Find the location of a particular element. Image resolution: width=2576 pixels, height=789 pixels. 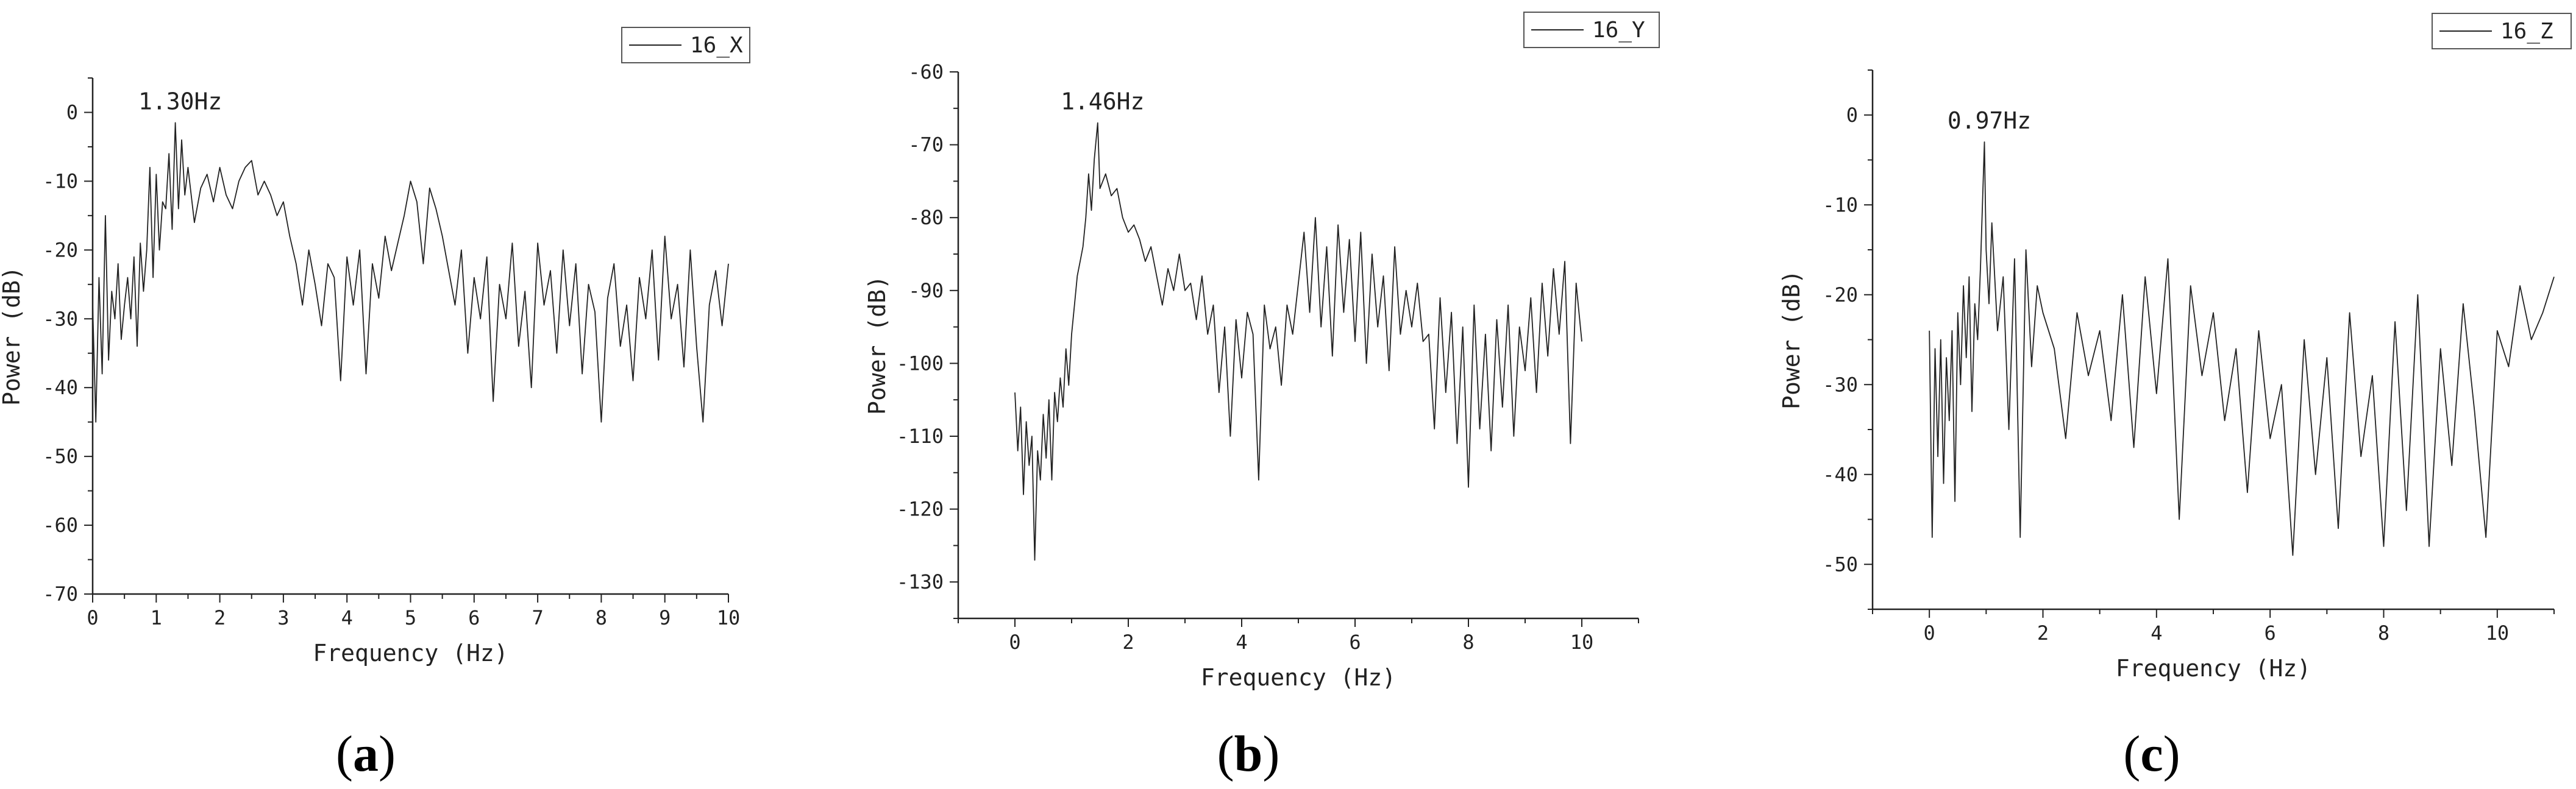

legend-label: 16_Y is located at coordinates (1618, 31).